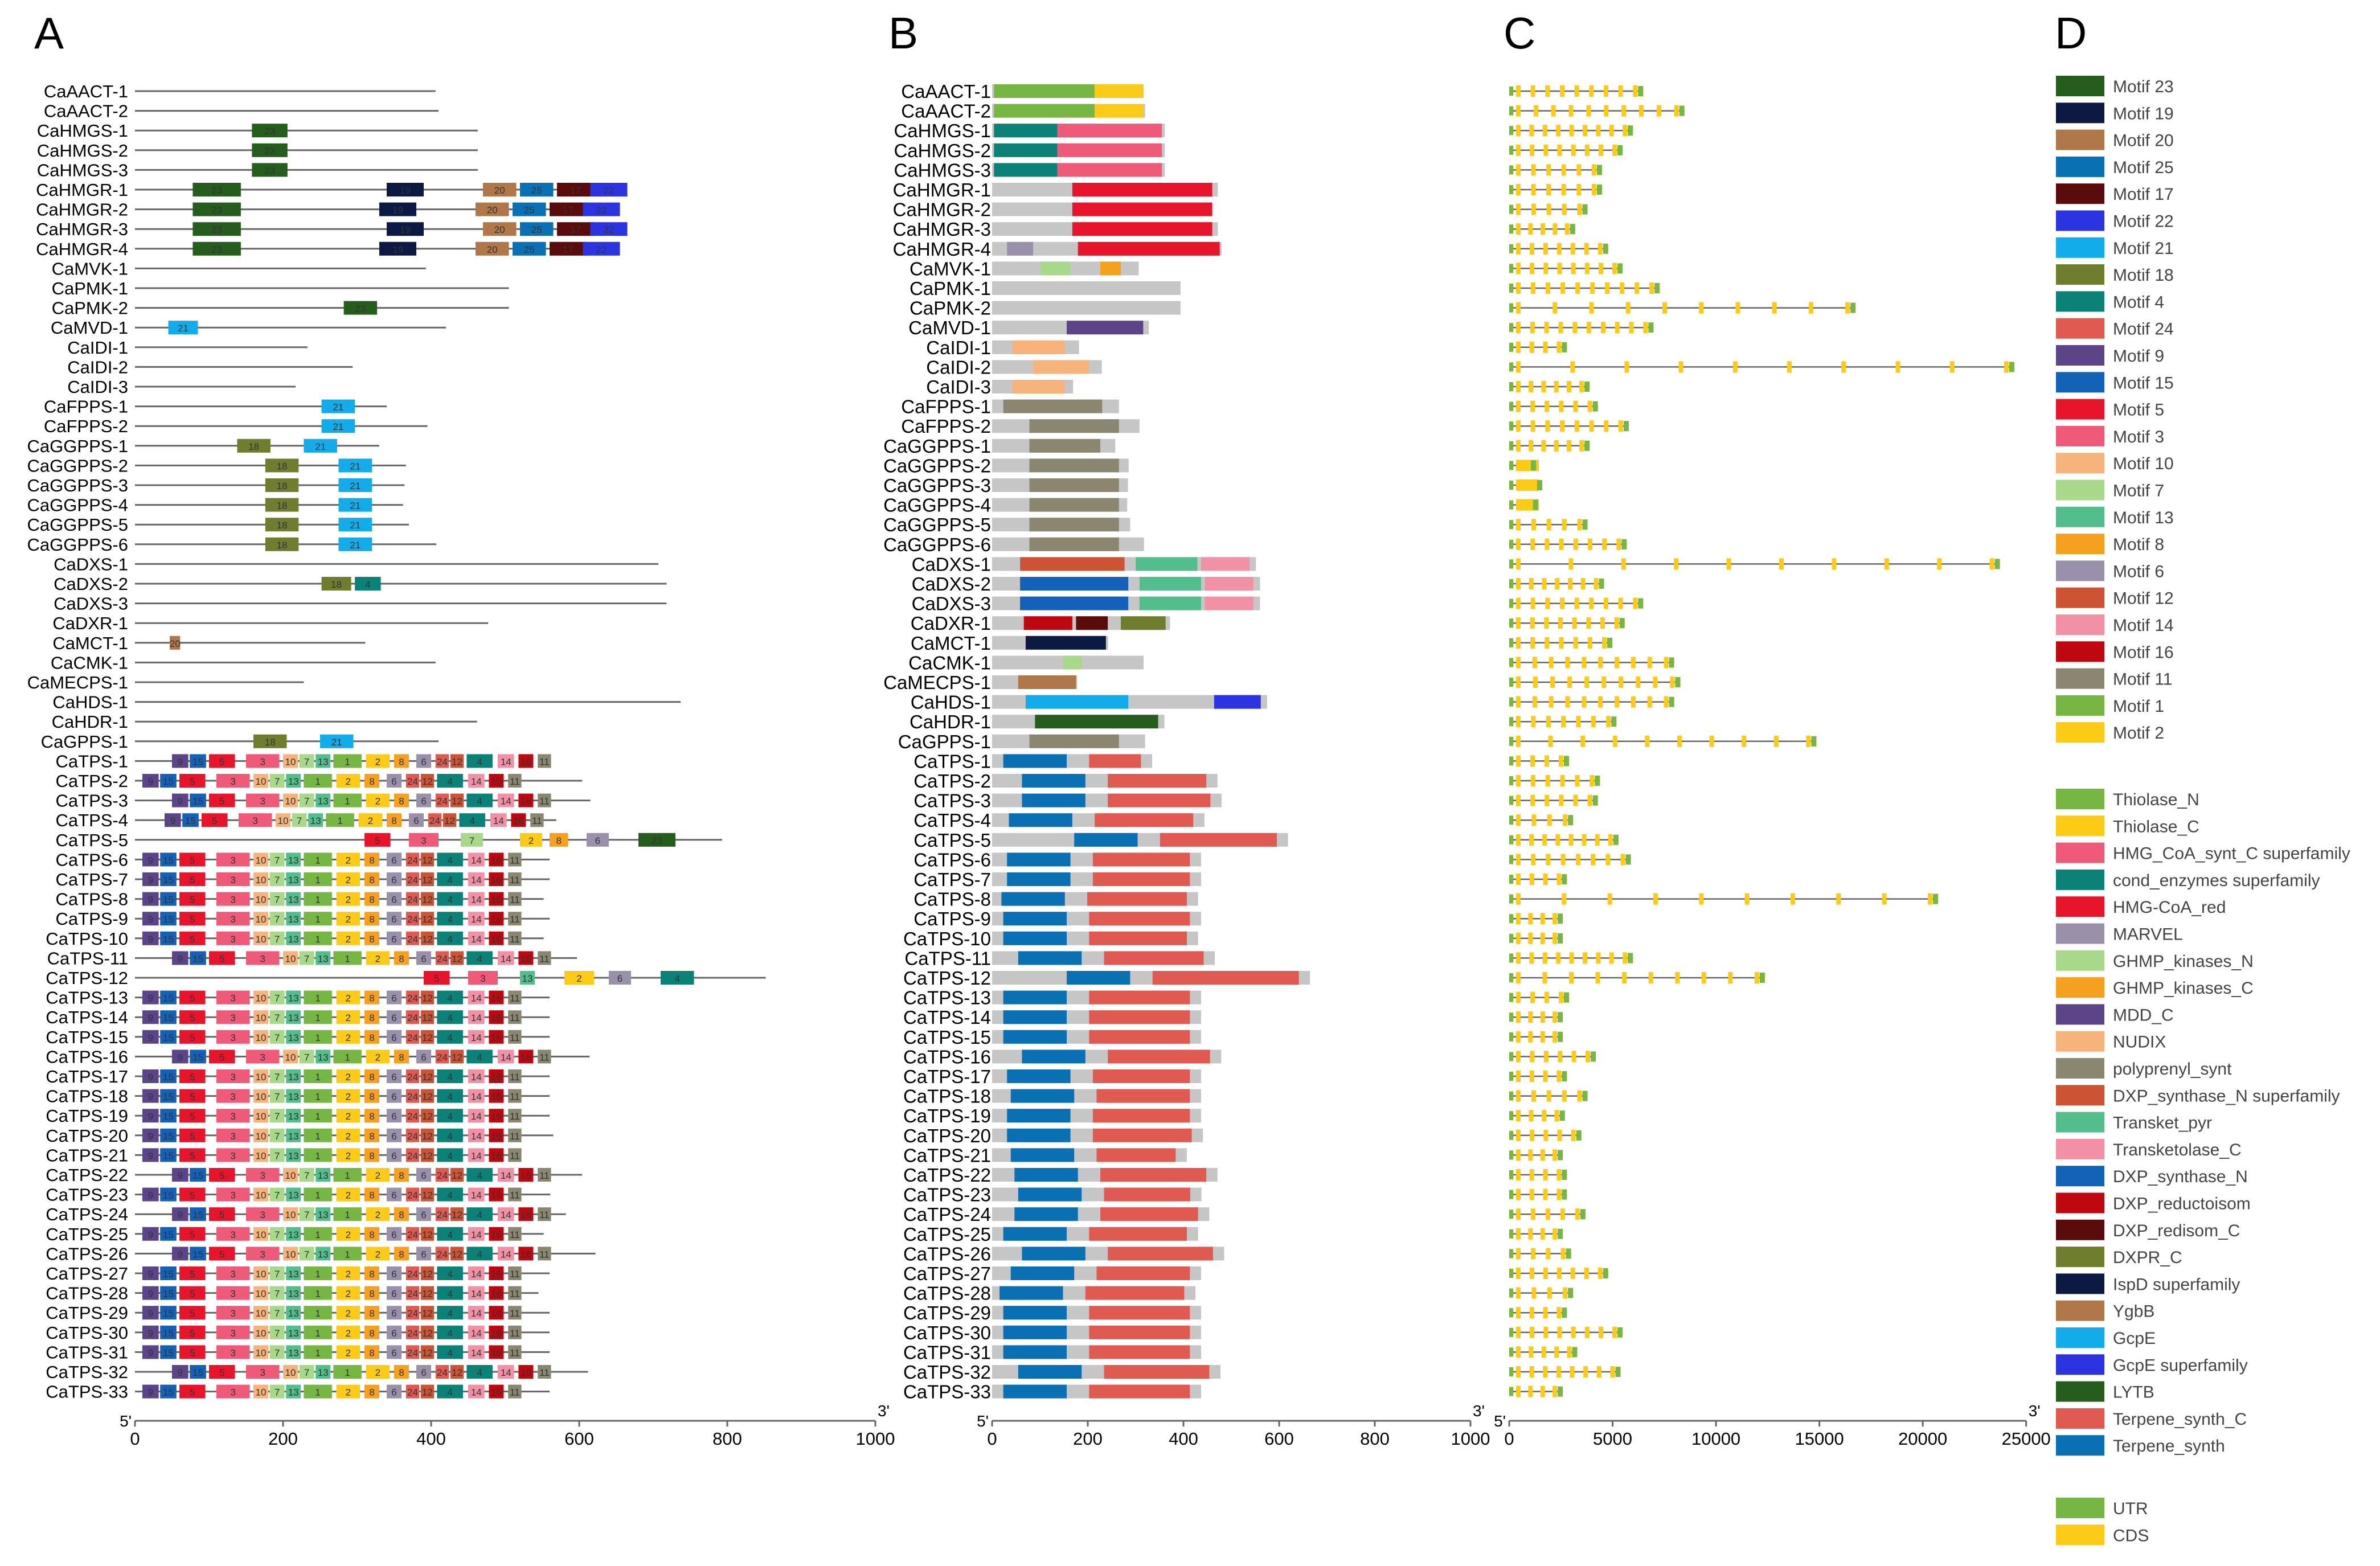 The image size is (2380, 1566). I want to click on protein-bar, so click(1086, 288).